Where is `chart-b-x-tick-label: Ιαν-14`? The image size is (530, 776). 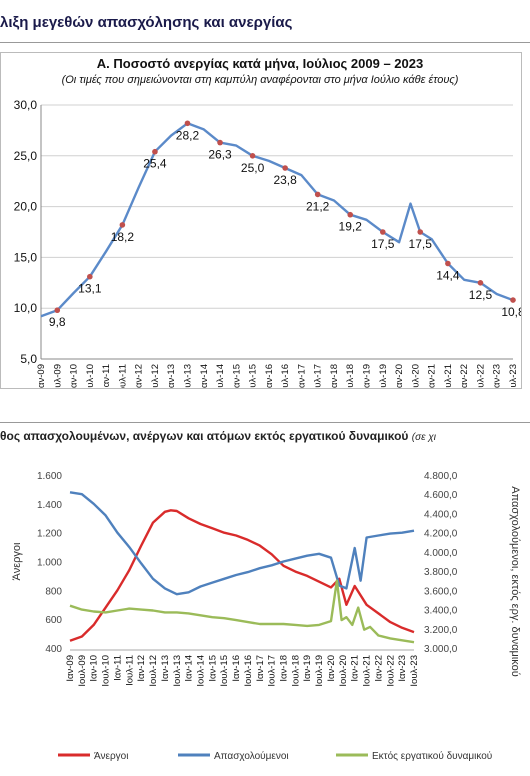 chart-b-x-tick-label: Ιαν-14 is located at coordinates (189, 668).